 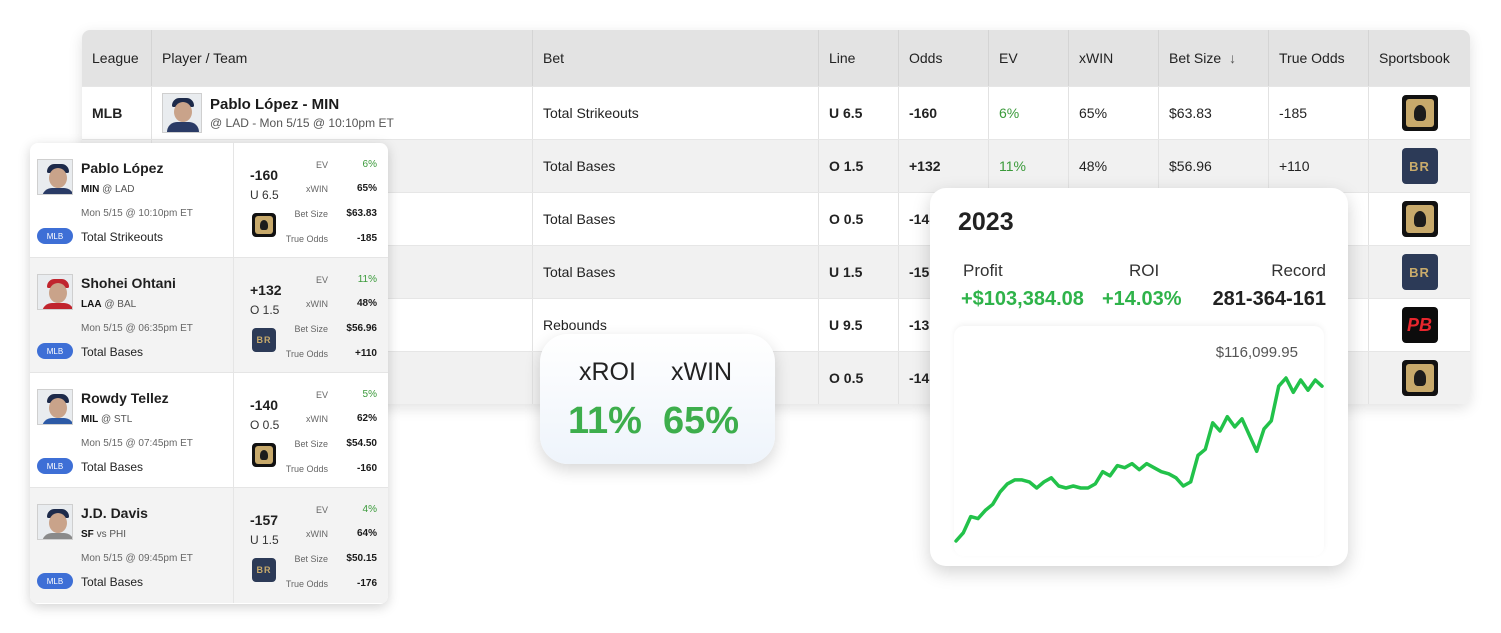 I want to click on col-xwin: xWIN, so click(x=1114, y=58).